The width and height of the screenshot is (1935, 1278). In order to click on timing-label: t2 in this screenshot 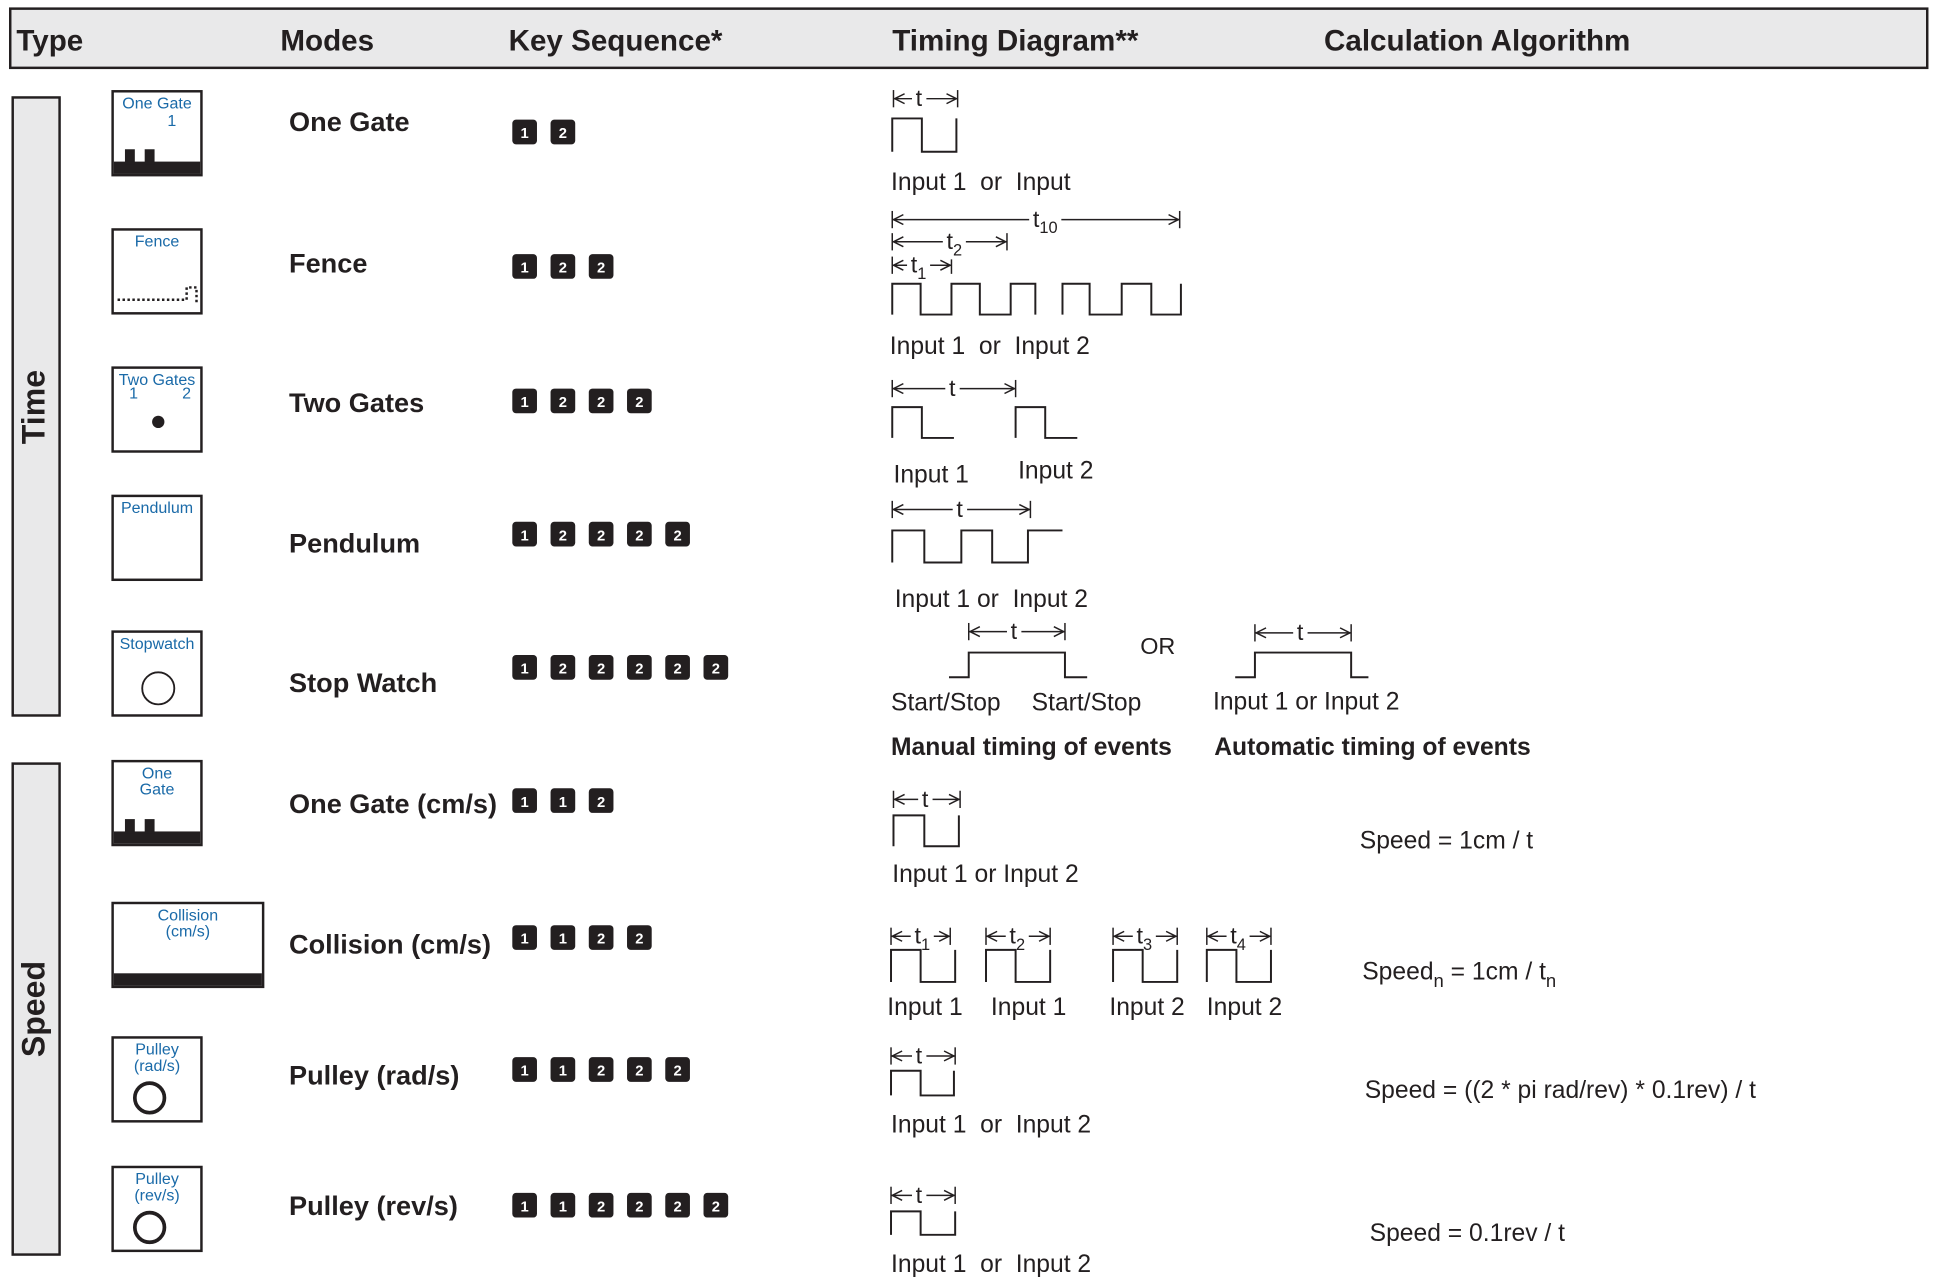, I will do `click(955, 243)`.